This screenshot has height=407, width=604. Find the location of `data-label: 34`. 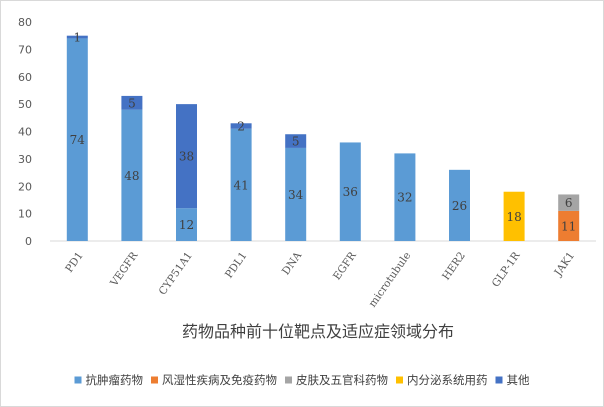

data-label: 34 is located at coordinates (296, 195).